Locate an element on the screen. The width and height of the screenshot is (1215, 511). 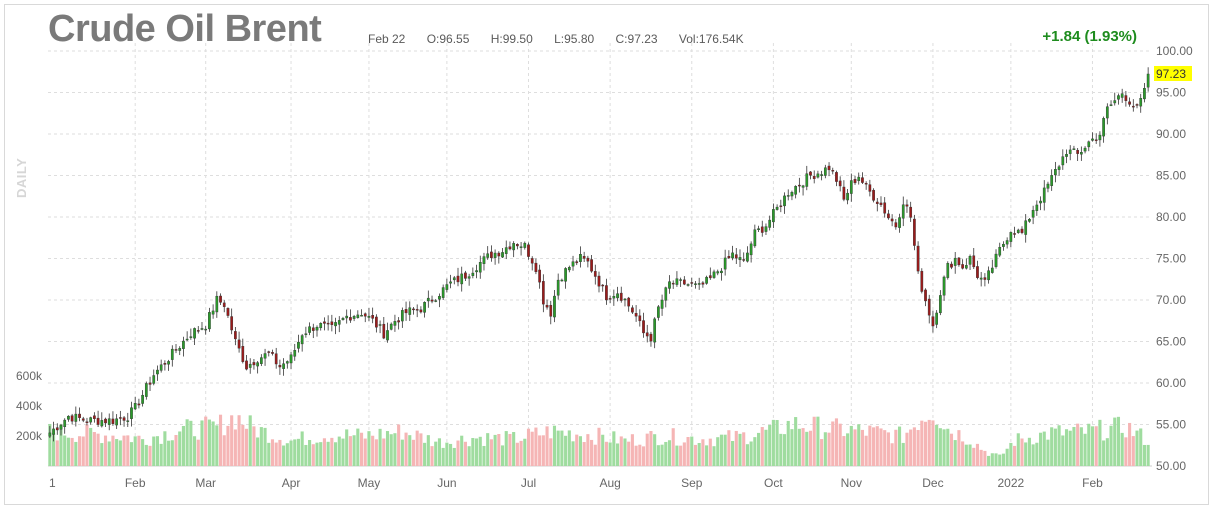
y-tick-label: 55.00 is located at coordinates (1171, 425).